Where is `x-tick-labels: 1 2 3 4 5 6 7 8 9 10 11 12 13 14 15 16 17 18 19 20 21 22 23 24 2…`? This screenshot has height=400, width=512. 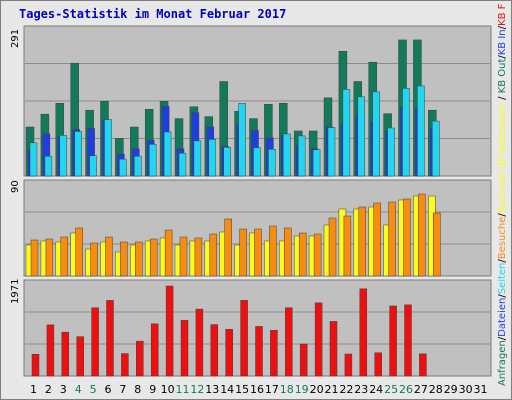
x-tick-labels: 1 2 3 4 5 6 7 8 9 10 11 12 13 14 15 16 17 18 19 20 21 22 23 24 2… is located at coordinates (259, 389).